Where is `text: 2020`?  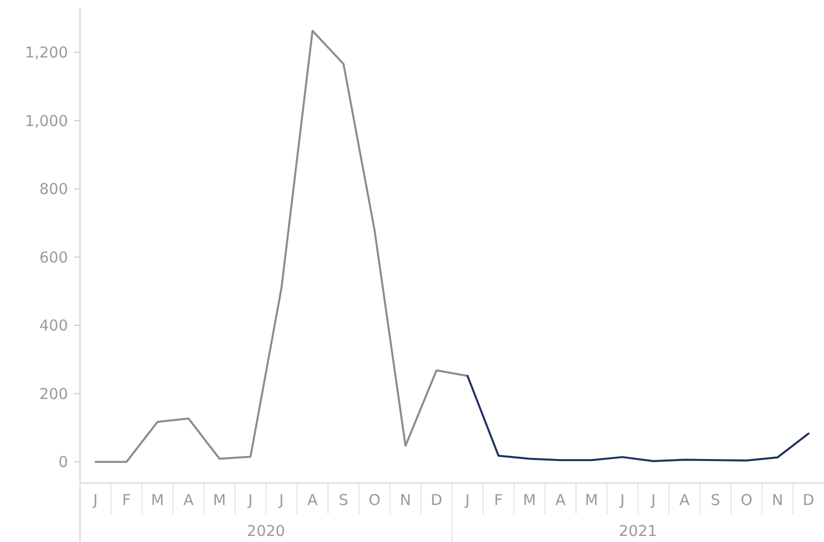
text: 2020 is located at coordinates (266, 531).